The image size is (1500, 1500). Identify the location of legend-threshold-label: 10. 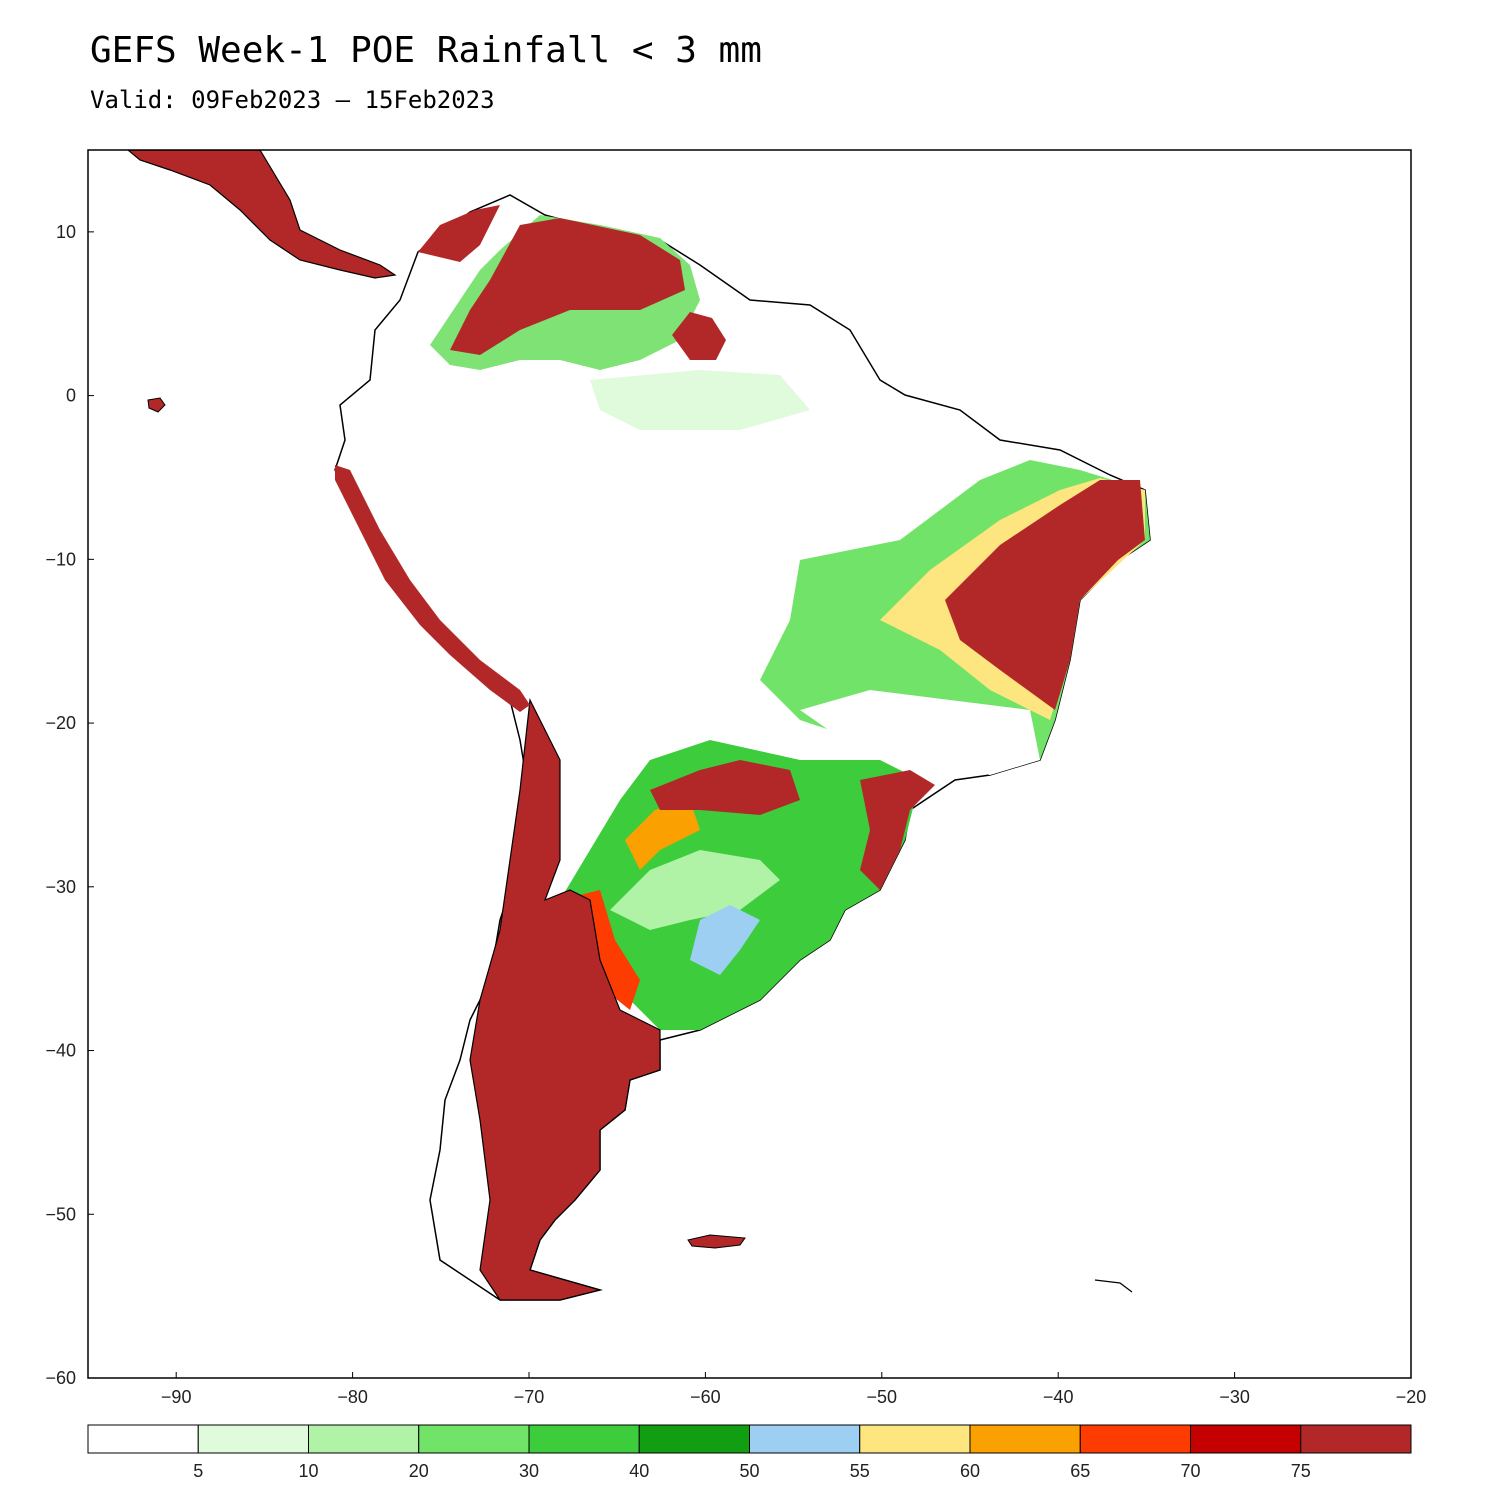
(308, 1471).